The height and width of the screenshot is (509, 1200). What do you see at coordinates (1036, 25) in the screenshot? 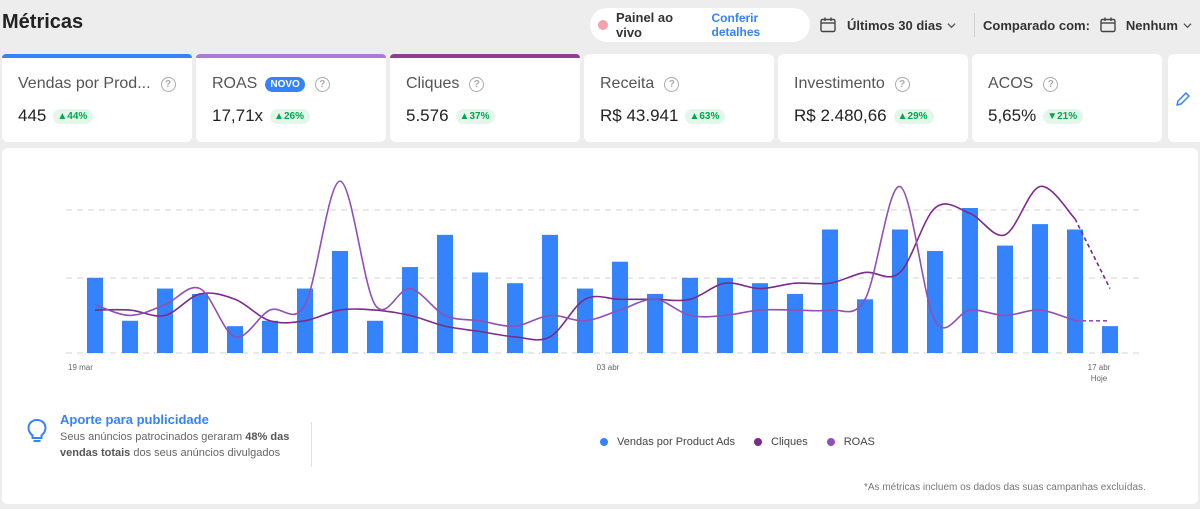
I see `compare-label: Comparado com:` at bounding box center [1036, 25].